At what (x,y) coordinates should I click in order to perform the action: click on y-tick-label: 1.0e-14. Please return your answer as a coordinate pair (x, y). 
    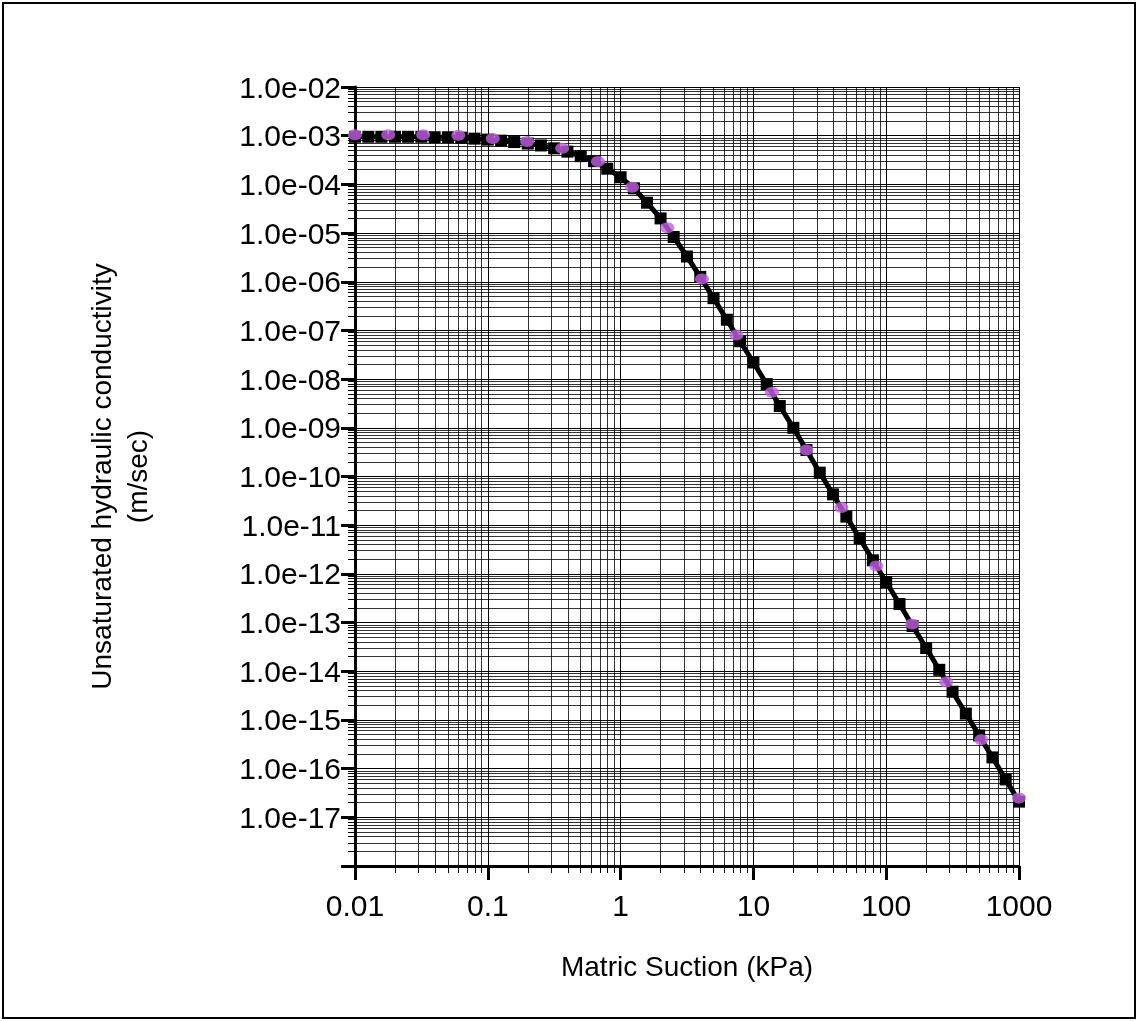
    Looking at the image, I should click on (290, 671).